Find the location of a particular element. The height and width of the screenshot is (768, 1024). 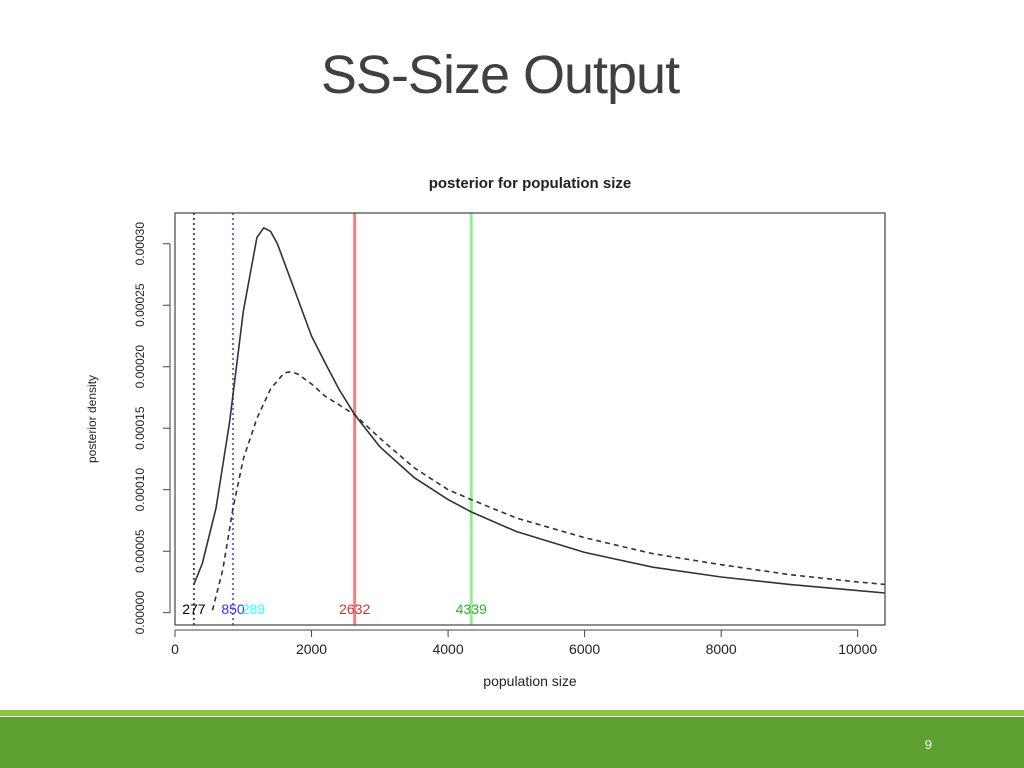

x-tick-label: 10000 is located at coordinates (857, 649).